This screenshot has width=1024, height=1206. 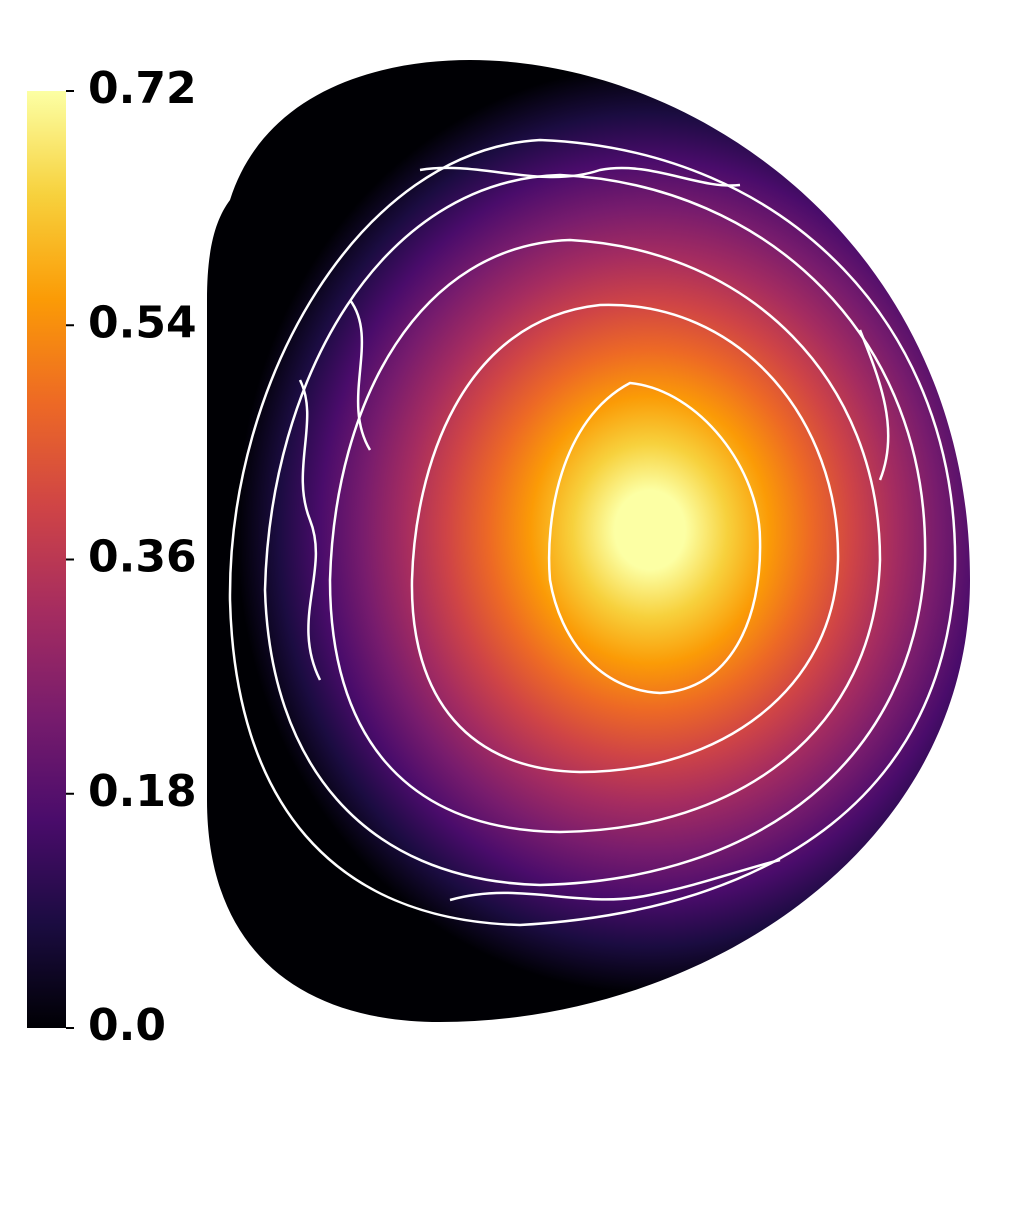 I want to click on tick-label: 0.36, so click(x=142, y=557).